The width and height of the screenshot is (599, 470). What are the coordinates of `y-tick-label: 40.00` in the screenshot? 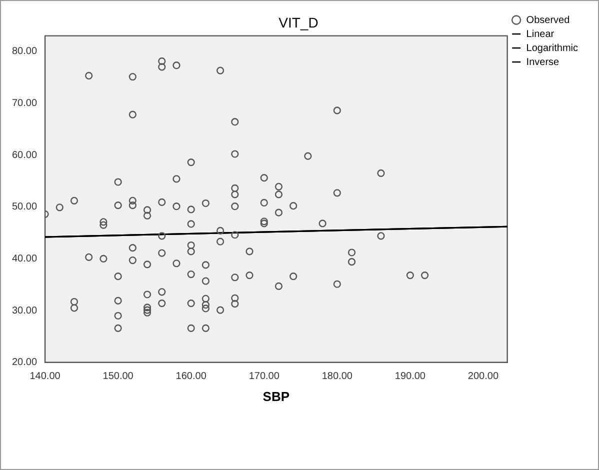 It's located at (25, 258).